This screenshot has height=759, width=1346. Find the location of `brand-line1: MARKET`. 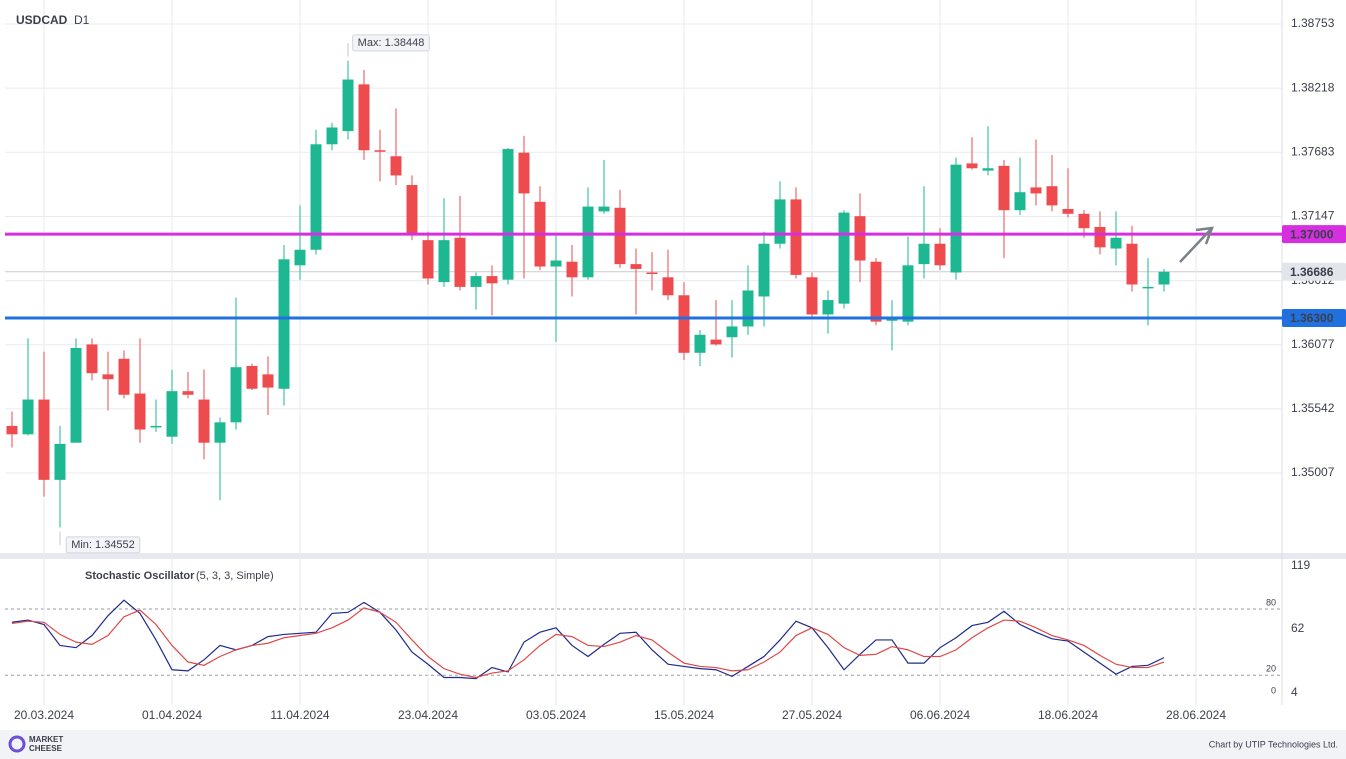

brand-line1: MARKET is located at coordinates (46, 739).